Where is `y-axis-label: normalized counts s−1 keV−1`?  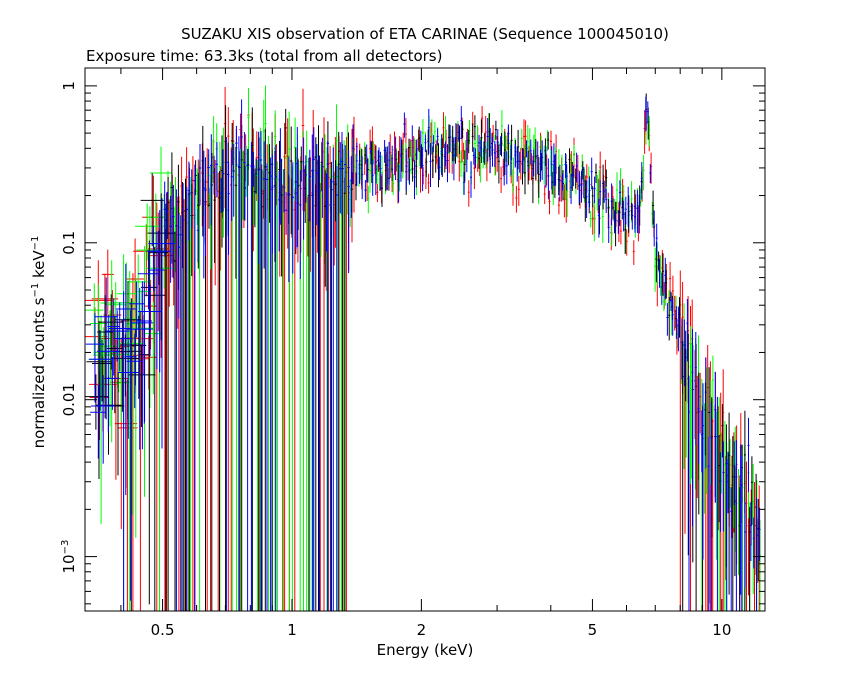
y-axis-label: normalized counts s−1 keV−1 is located at coordinates (39, 342).